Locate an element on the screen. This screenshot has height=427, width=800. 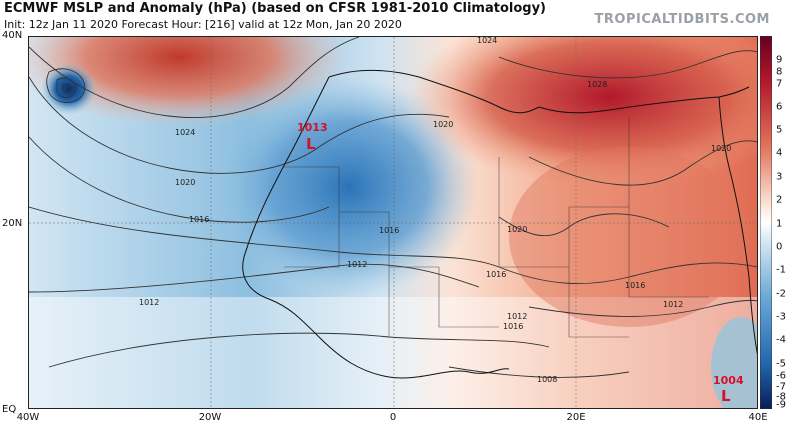
colorbar-tick: -2 is located at coordinates (781, 294).